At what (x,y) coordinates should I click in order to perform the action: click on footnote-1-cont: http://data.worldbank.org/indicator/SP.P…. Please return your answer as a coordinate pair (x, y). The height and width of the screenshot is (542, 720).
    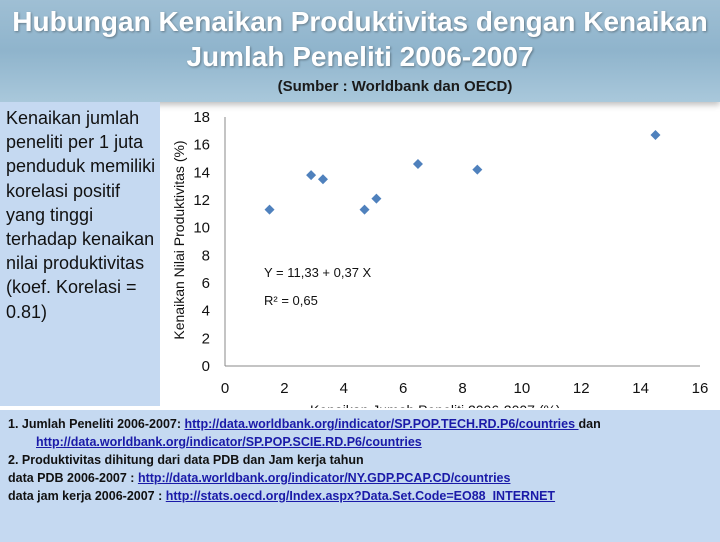
    Looking at the image, I should click on (229, 443).